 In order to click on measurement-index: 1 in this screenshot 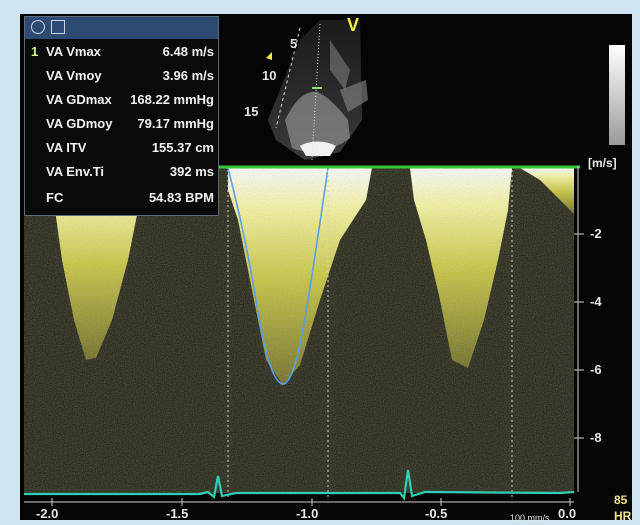, I will do `click(34, 51)`.